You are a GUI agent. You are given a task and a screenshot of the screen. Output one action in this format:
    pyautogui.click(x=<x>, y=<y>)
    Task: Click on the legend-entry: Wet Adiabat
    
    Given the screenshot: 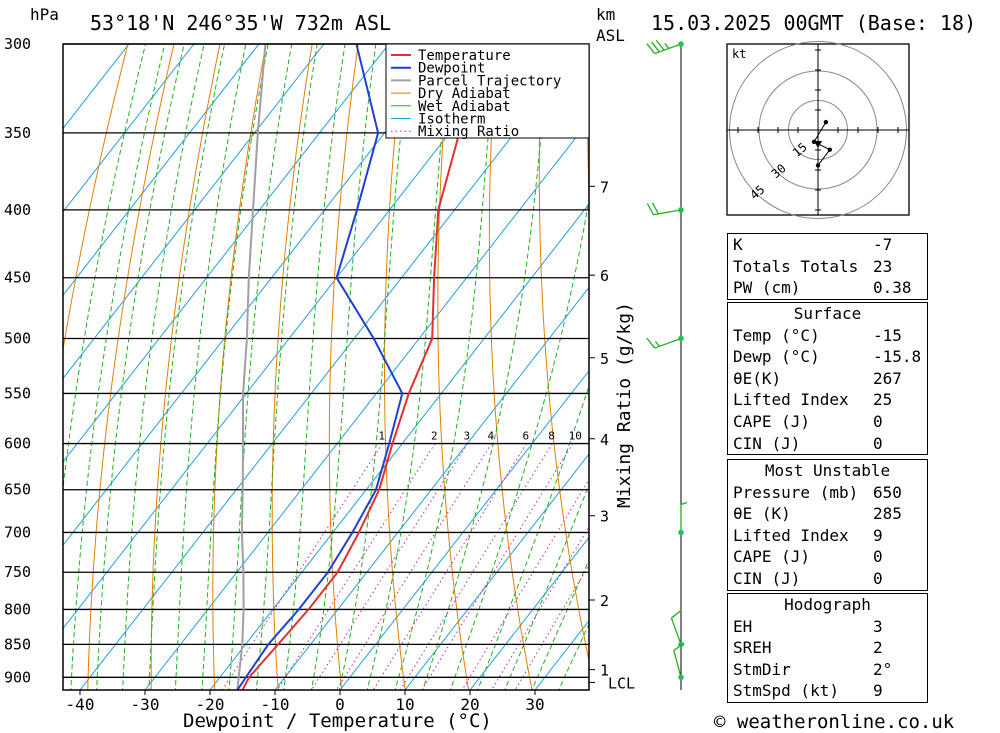 What is the action you would take?
    pyautogui.click(x=464, y=107)
    